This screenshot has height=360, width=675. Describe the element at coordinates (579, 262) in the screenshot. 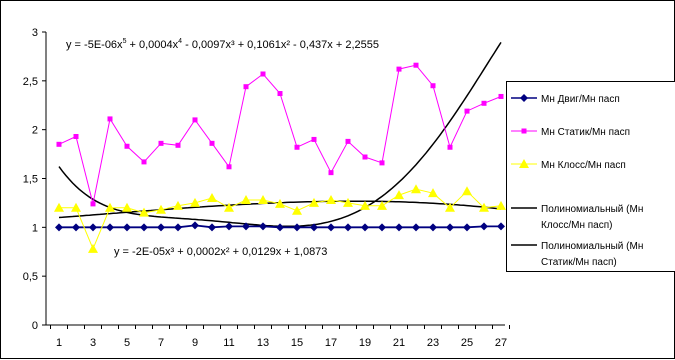

I see `legend-label-poly-statik-2: Статик/Мн пасп)` at that location.